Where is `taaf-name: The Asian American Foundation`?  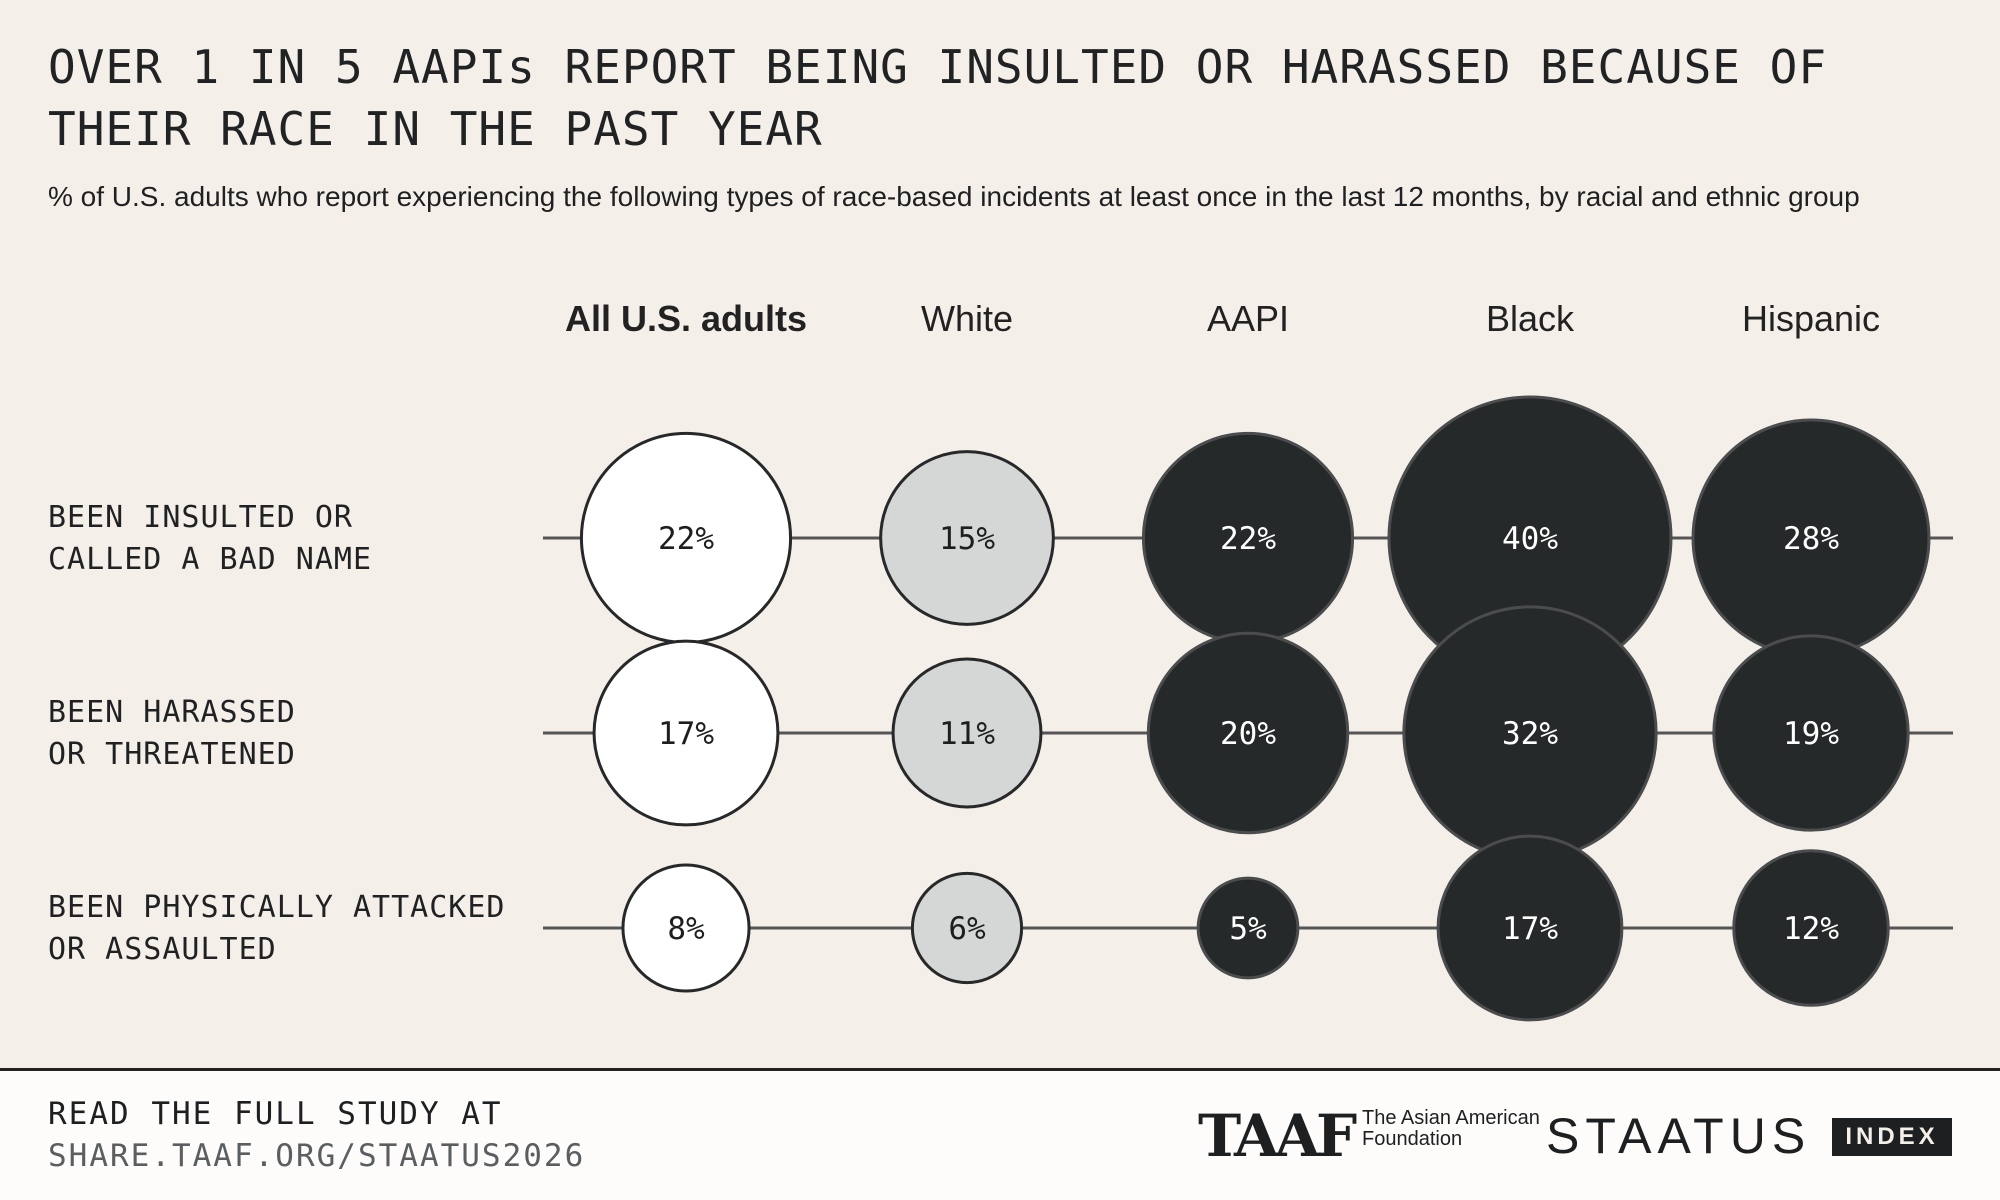 taaf-name: The Asian American Foundation is located at coordinates (1451, 1128).